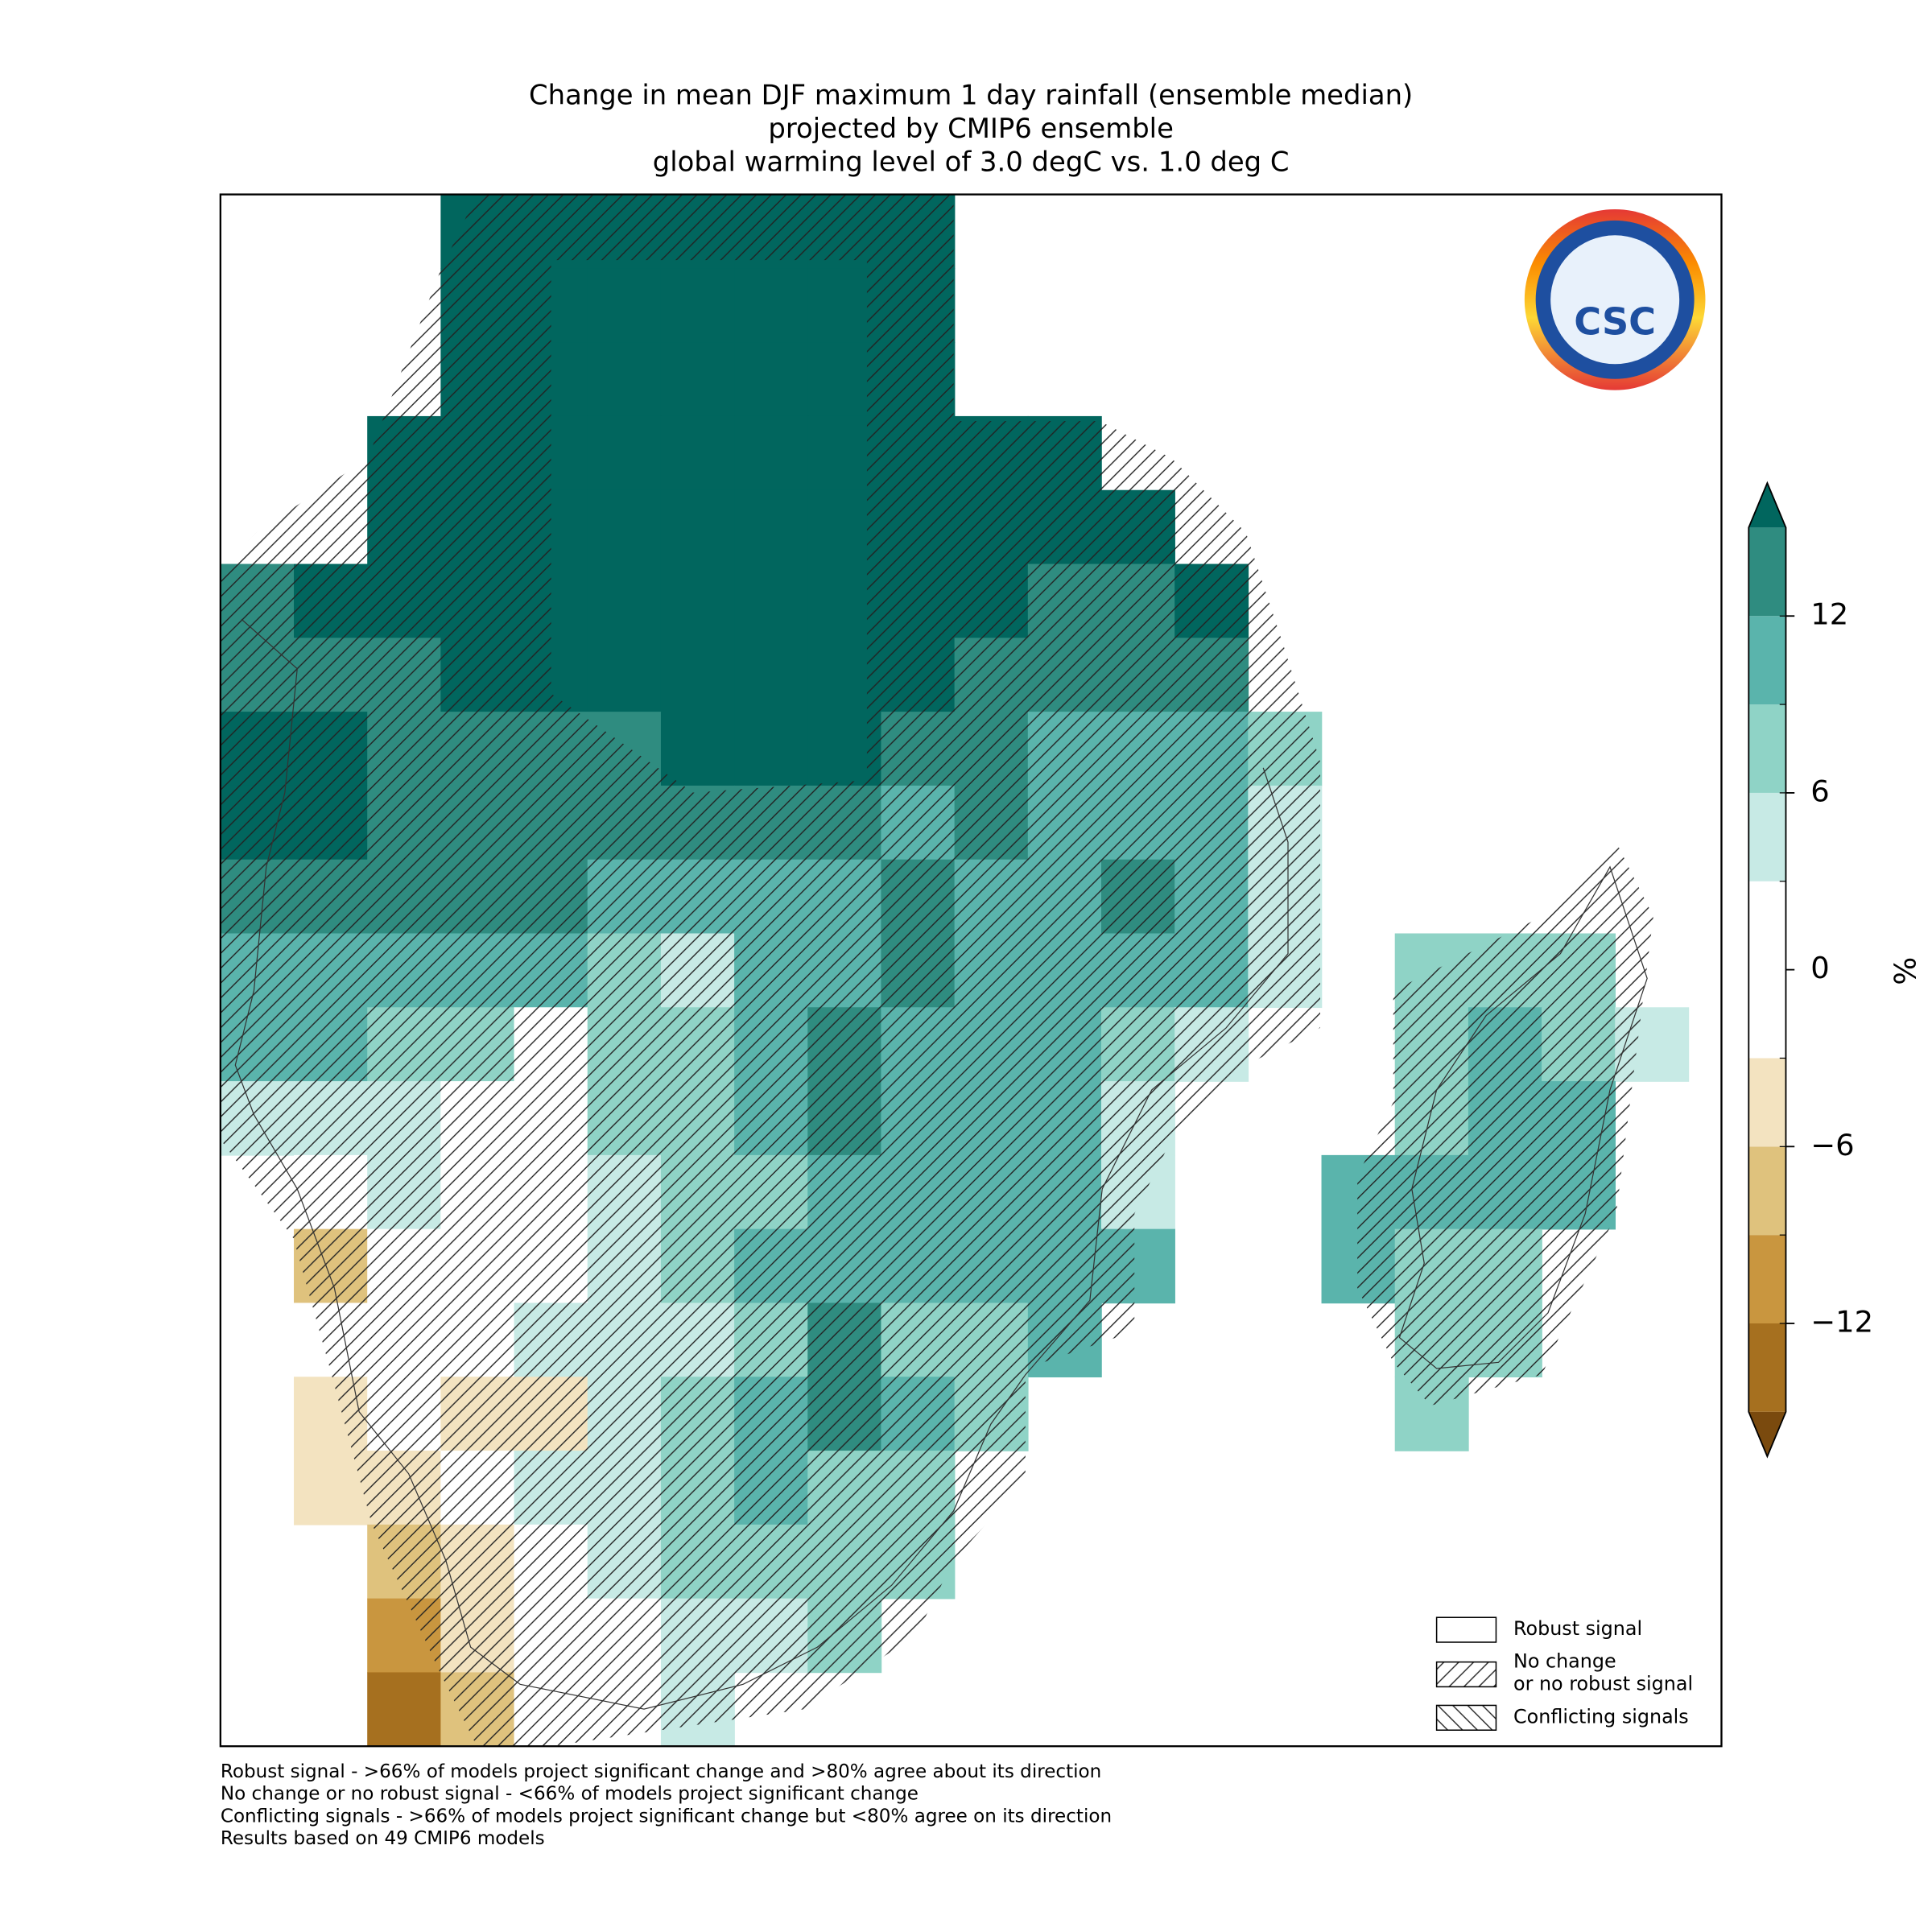  I want to click on colorbar-tick-label: 12, so click(1829, 614).